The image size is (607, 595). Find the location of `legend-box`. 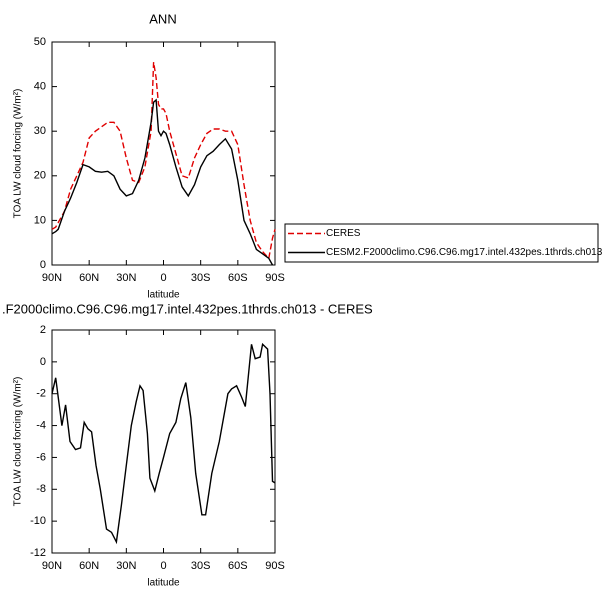

legend-box is located at coordinates (441, 243).